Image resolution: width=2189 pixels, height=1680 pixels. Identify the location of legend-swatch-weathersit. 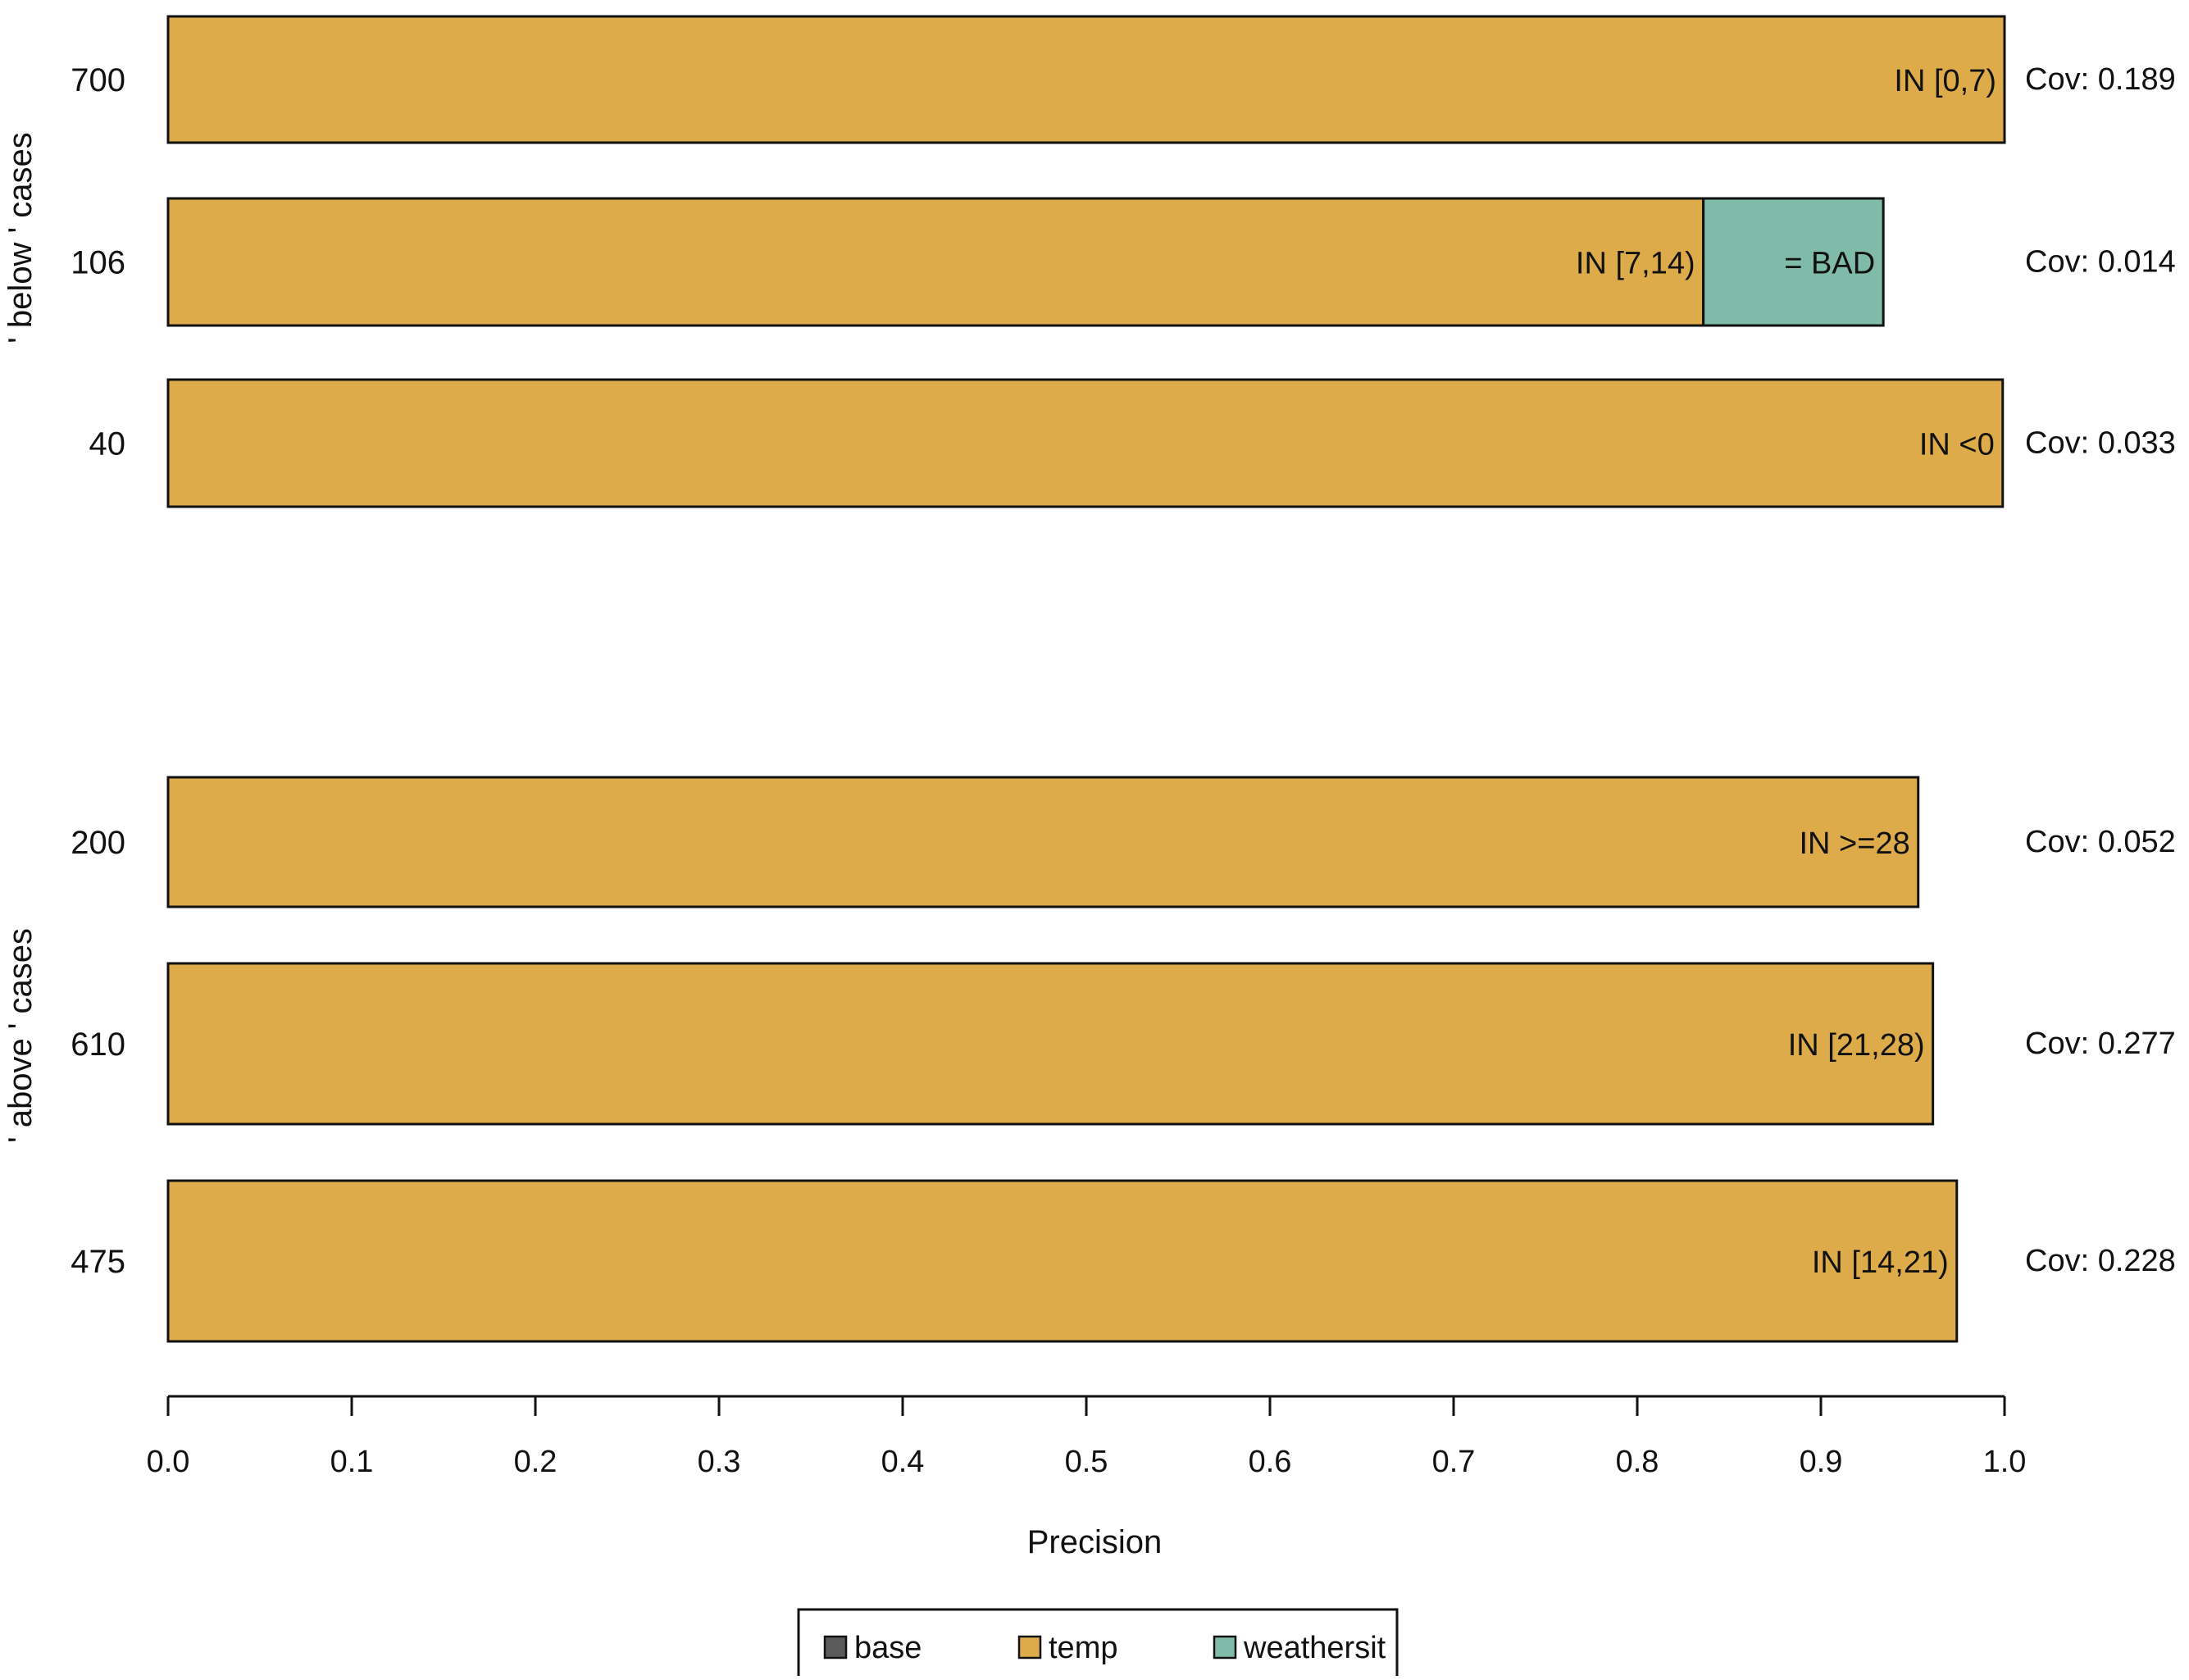
(1225, 1648).